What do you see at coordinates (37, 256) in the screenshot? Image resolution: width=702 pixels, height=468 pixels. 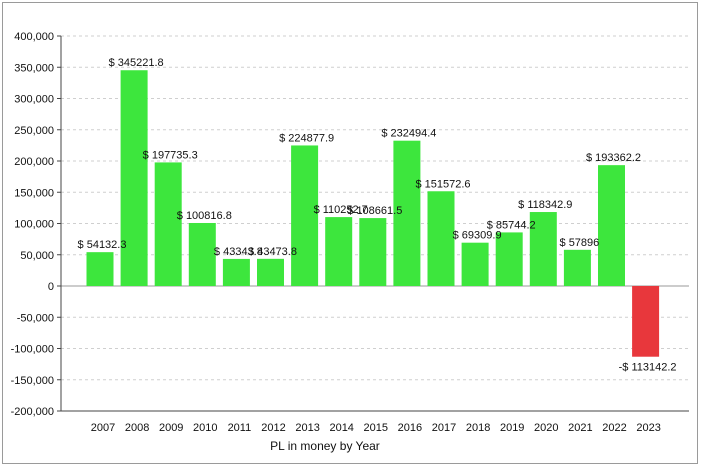 I see `y-tick-label: 50,000` at bounding box center [37, 256].